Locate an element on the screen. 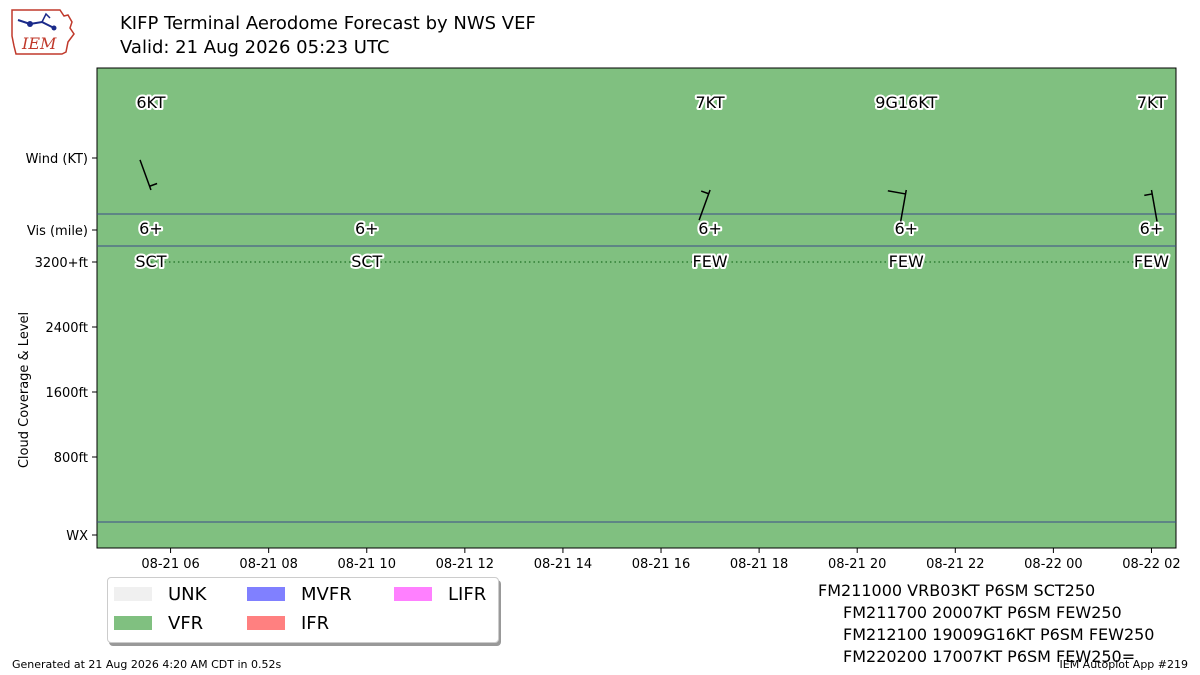  legend-swatch-unk is located at coordinates (133, 594).